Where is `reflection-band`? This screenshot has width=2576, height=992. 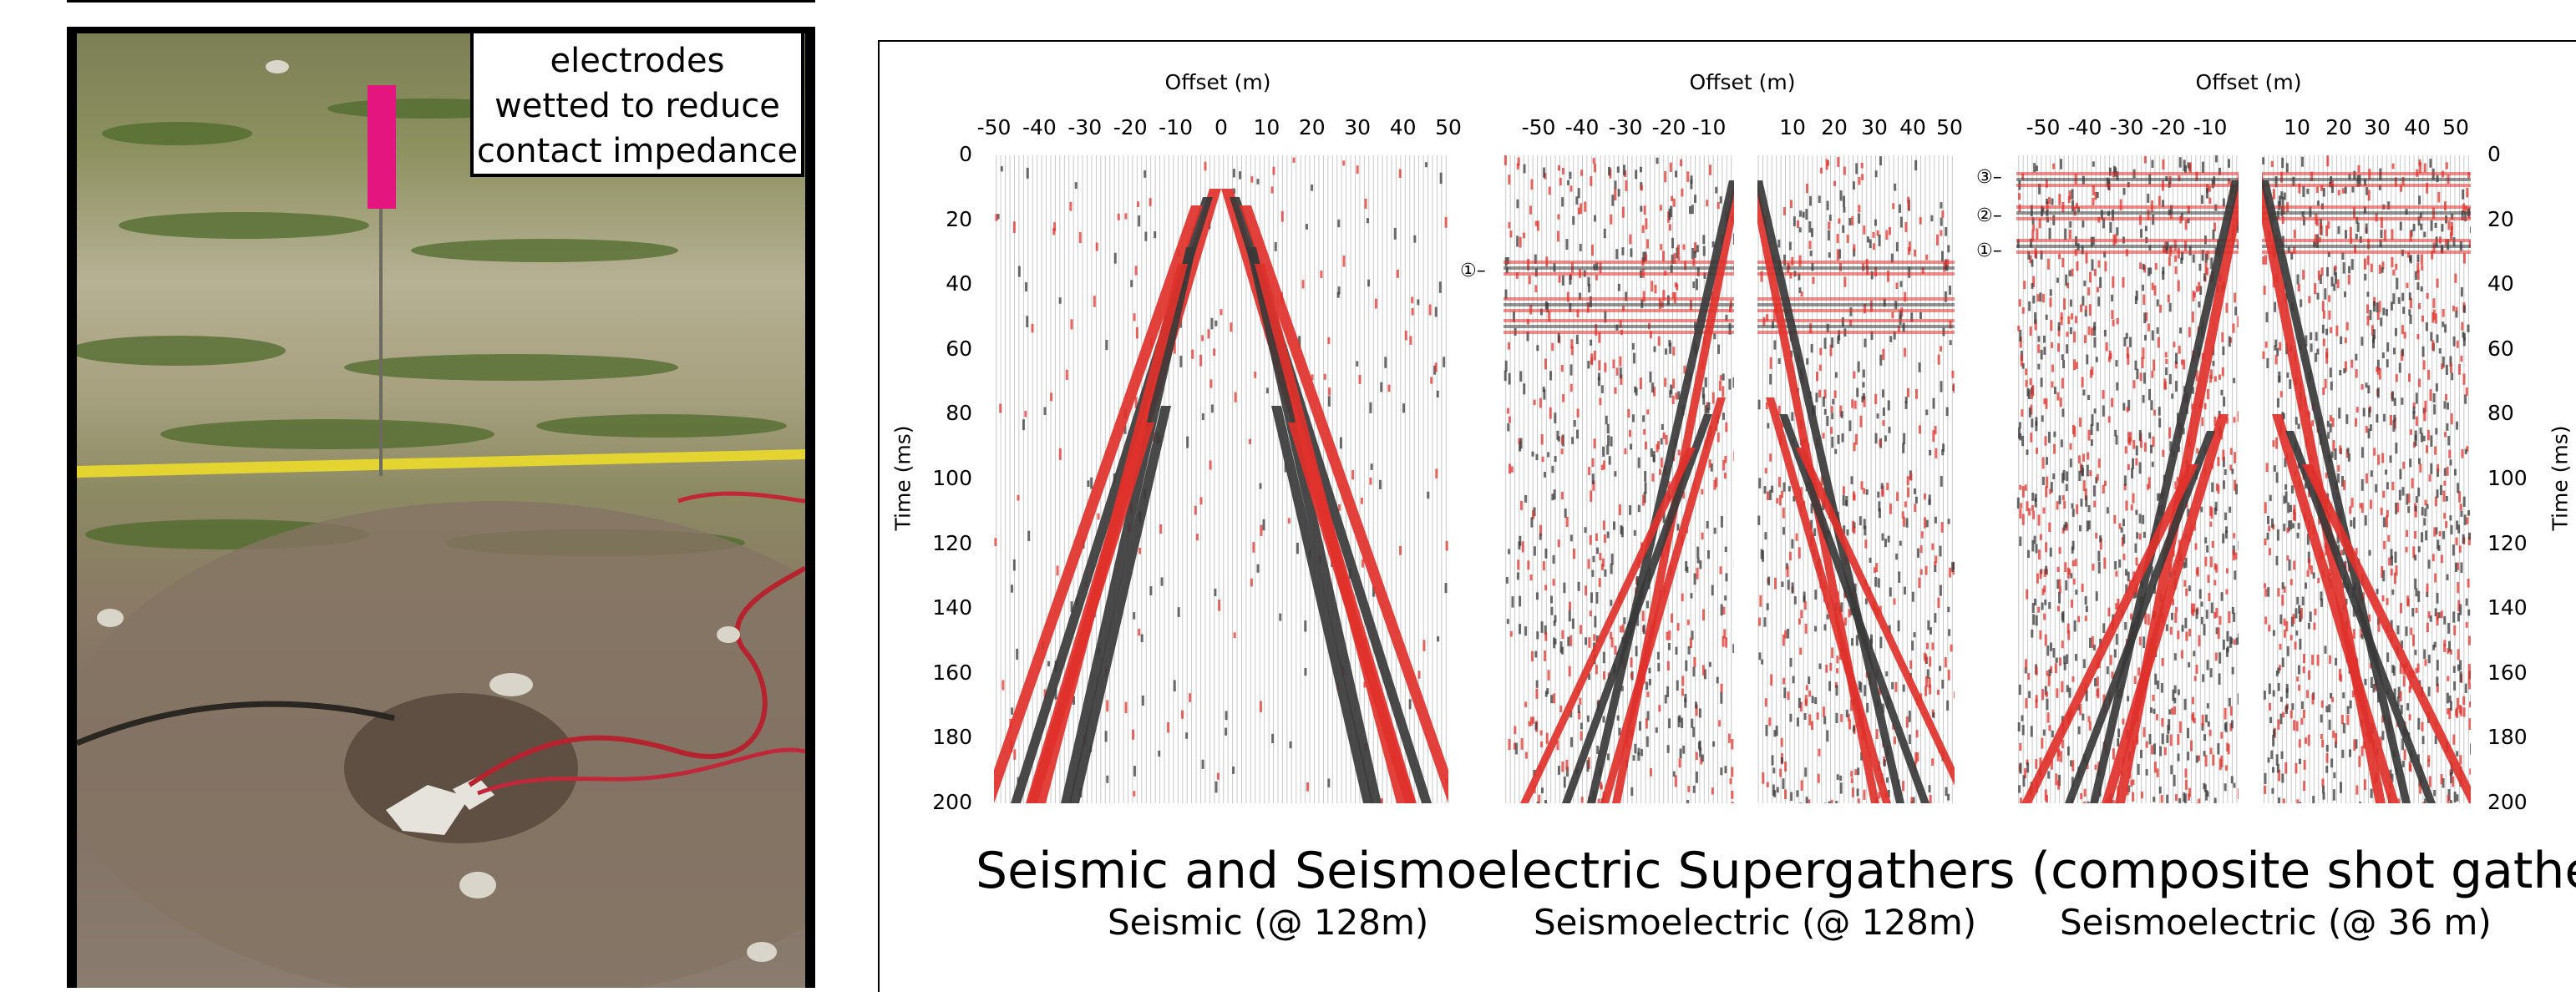 reflection-band is located at coordinates (1729, 268).